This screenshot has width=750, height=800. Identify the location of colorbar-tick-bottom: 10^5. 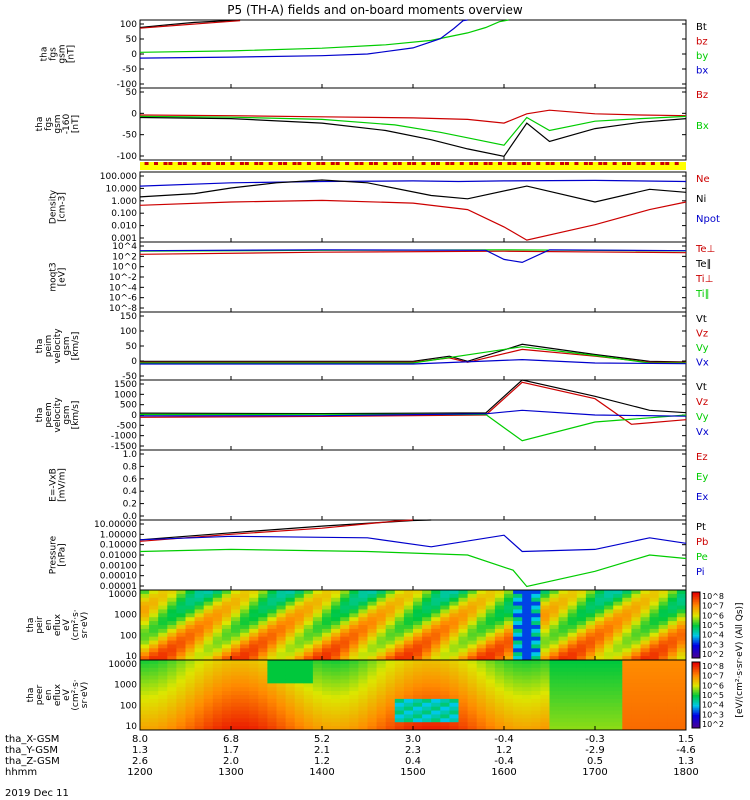
(713, 695).